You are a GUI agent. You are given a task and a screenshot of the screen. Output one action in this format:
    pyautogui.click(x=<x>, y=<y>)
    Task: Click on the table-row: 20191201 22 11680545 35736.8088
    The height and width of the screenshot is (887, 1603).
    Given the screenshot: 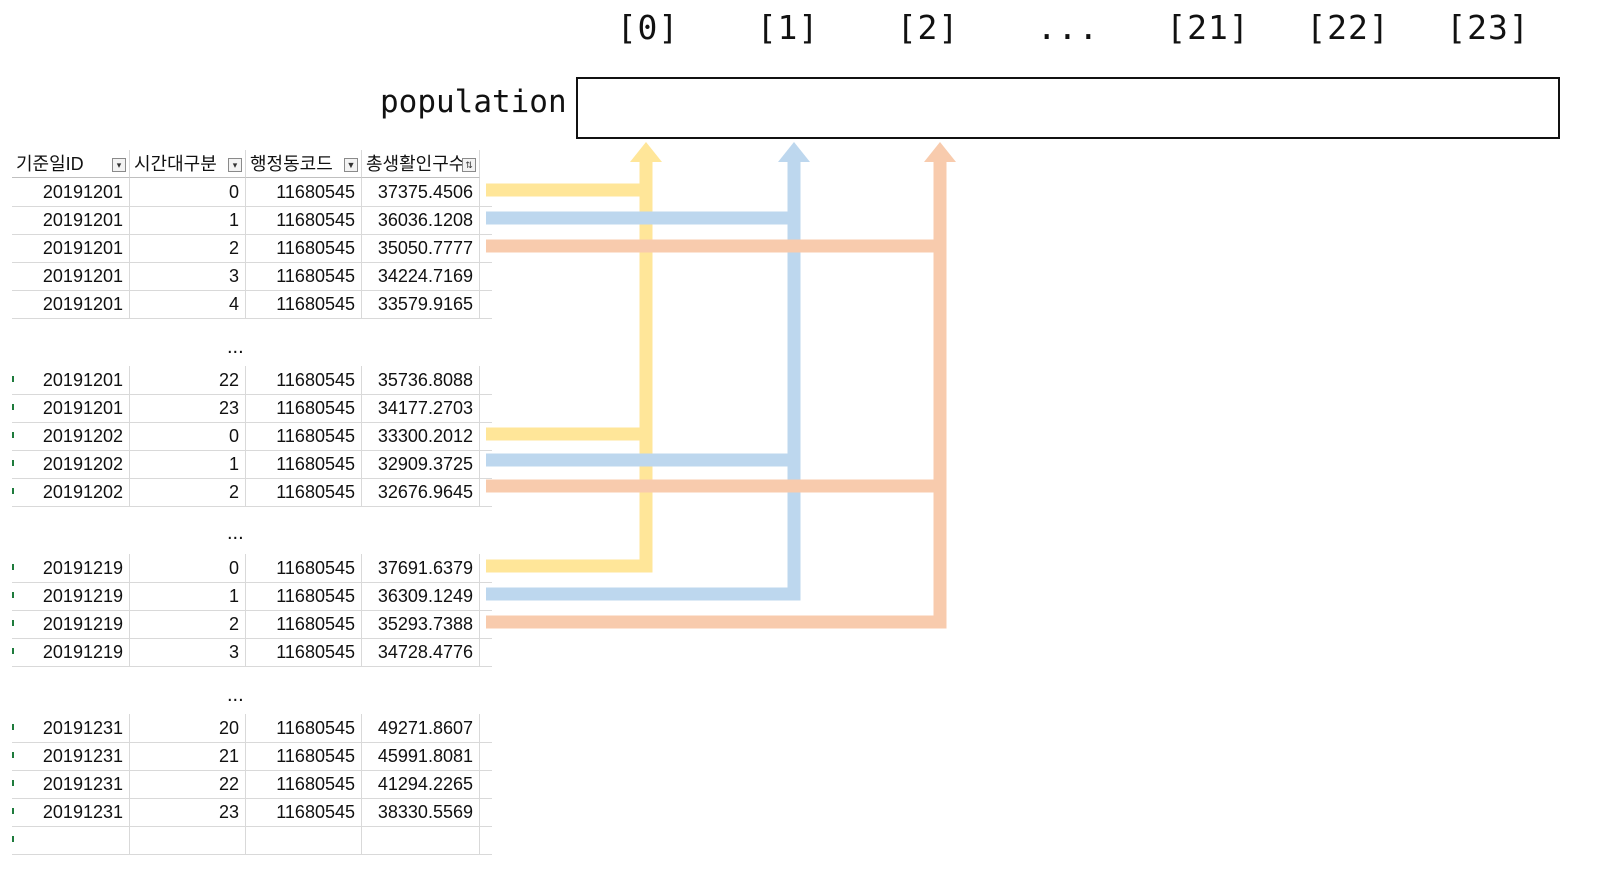 What is the action you would take?
    pyautogui.click(x=252, y=380)
    